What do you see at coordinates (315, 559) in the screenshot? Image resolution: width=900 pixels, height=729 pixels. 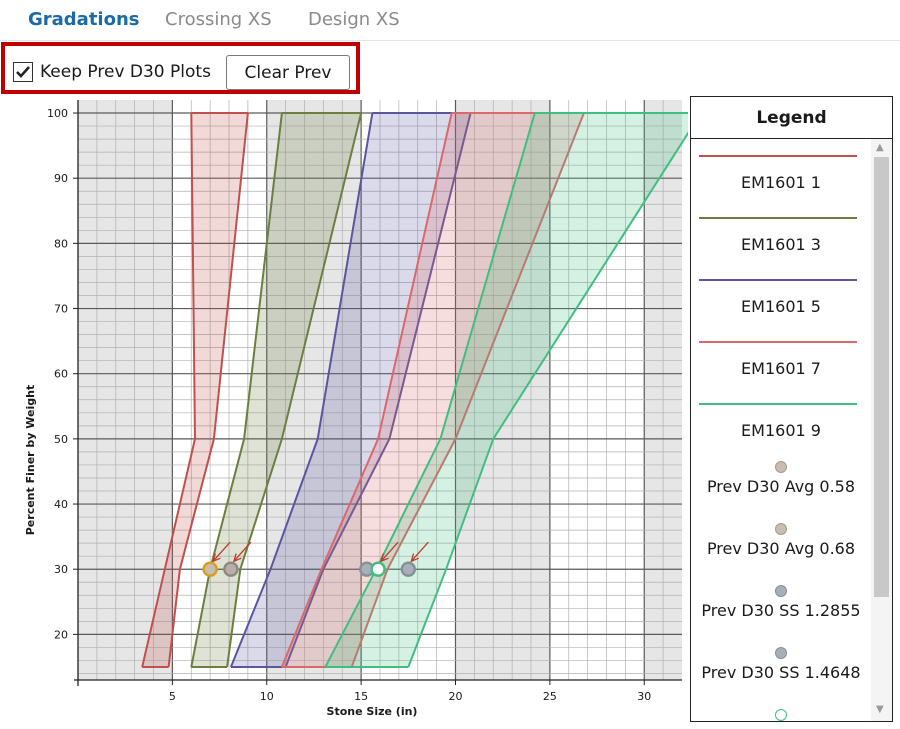 I see `chart-points-layer` at bounding box center [315, 559].